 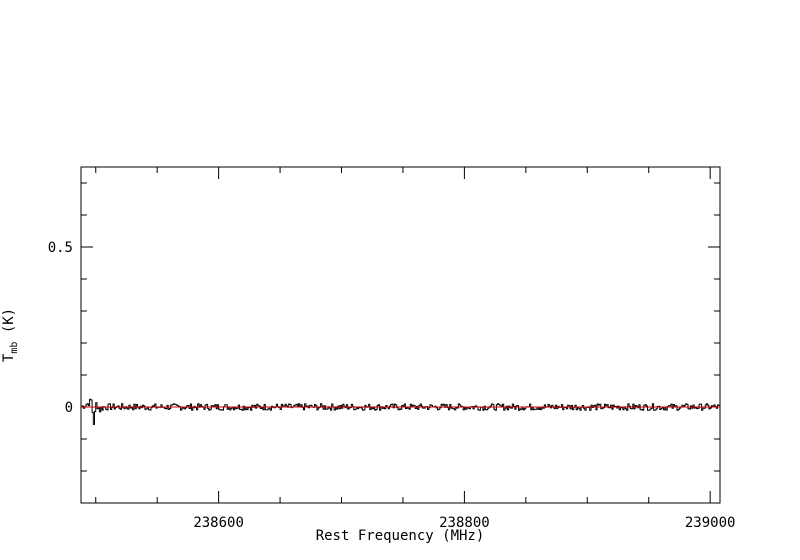 I want to click on y-tick-label: 0.5, so click(x=60, y=248).